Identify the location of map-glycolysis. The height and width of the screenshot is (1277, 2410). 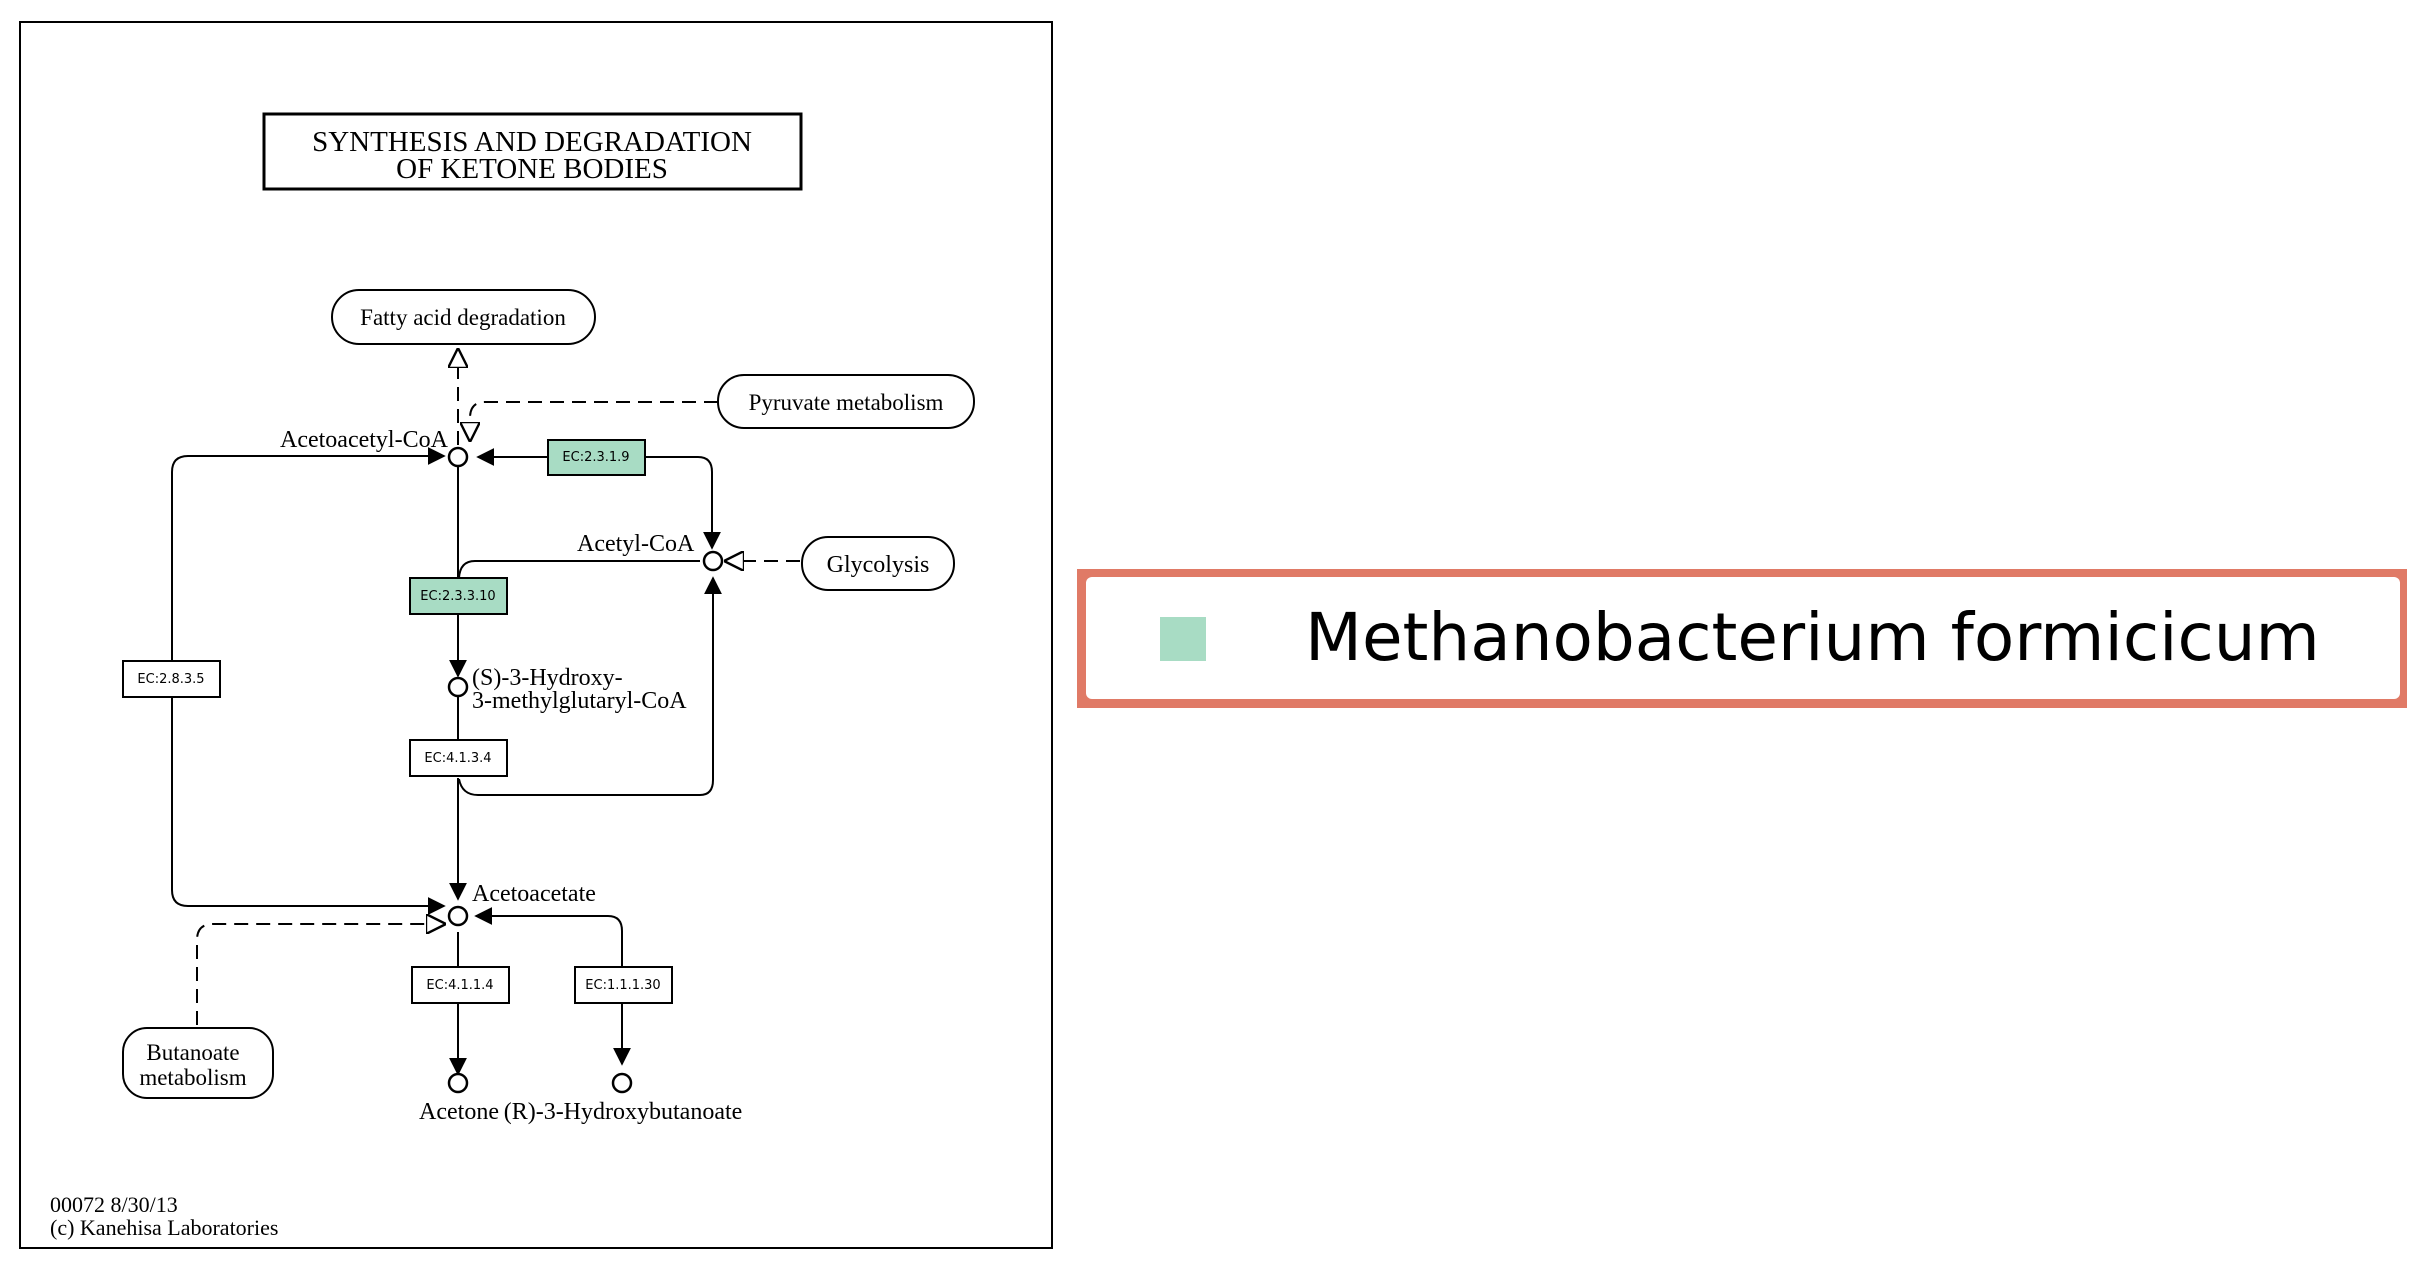
(878, 563).